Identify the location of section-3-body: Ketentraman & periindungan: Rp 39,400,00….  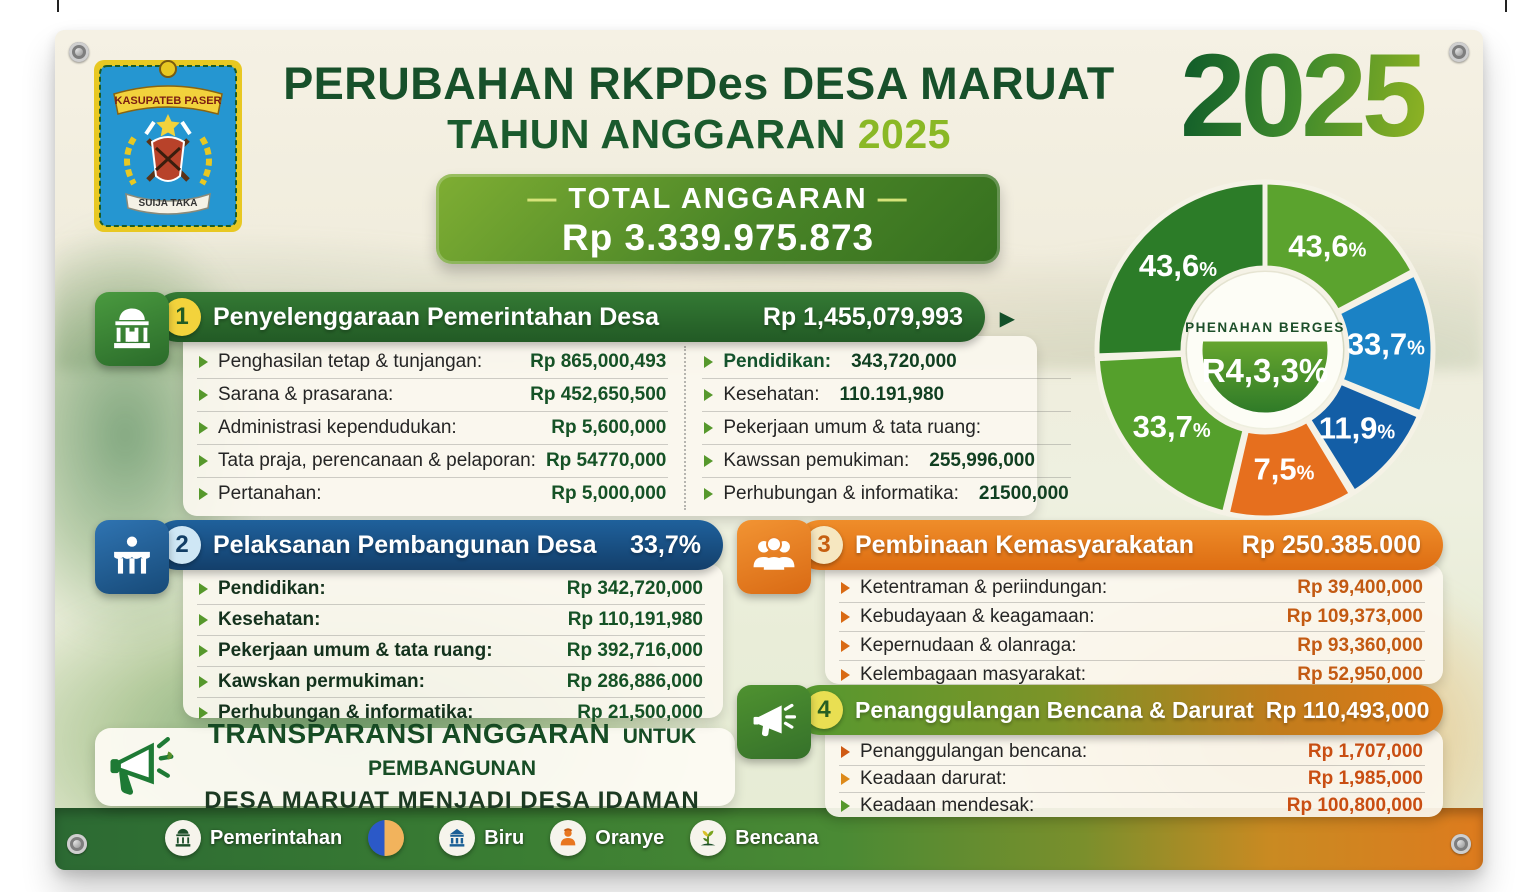
(1134, 624).